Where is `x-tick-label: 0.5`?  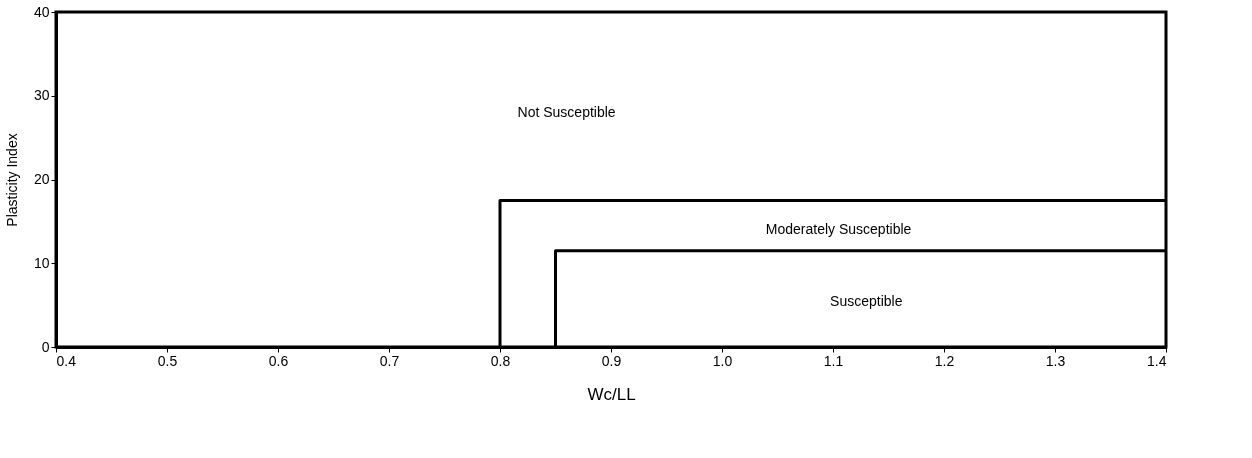 x-tick-label: 0.5 is located at coordinates (167, 360).